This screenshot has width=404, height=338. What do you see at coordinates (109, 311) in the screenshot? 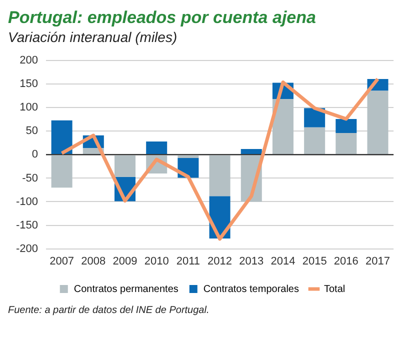
I see `source-note: Fuente: a partir de datos del INE de Portugal.` at bounding box center [109, 311].